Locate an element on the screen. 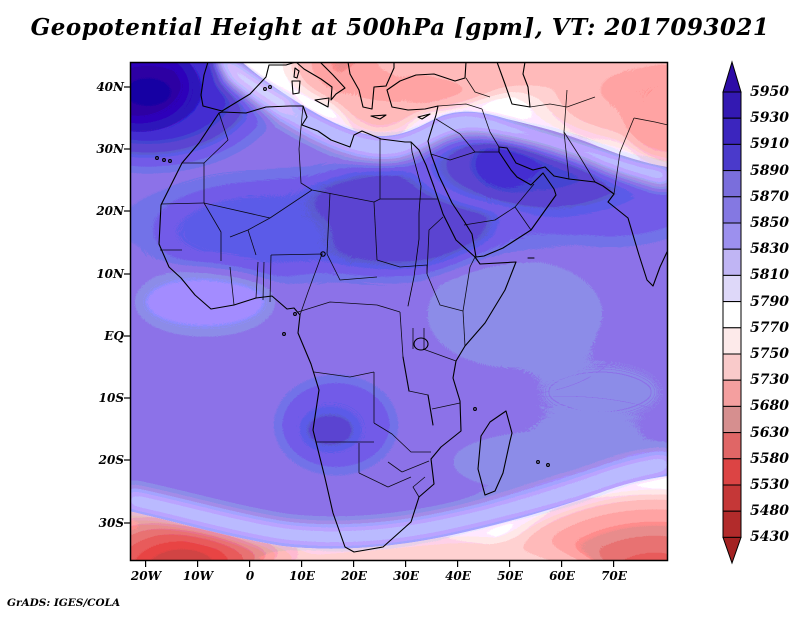 This screenshot has height=618, width=800. sao-tome is located at coordinates (284, 334).